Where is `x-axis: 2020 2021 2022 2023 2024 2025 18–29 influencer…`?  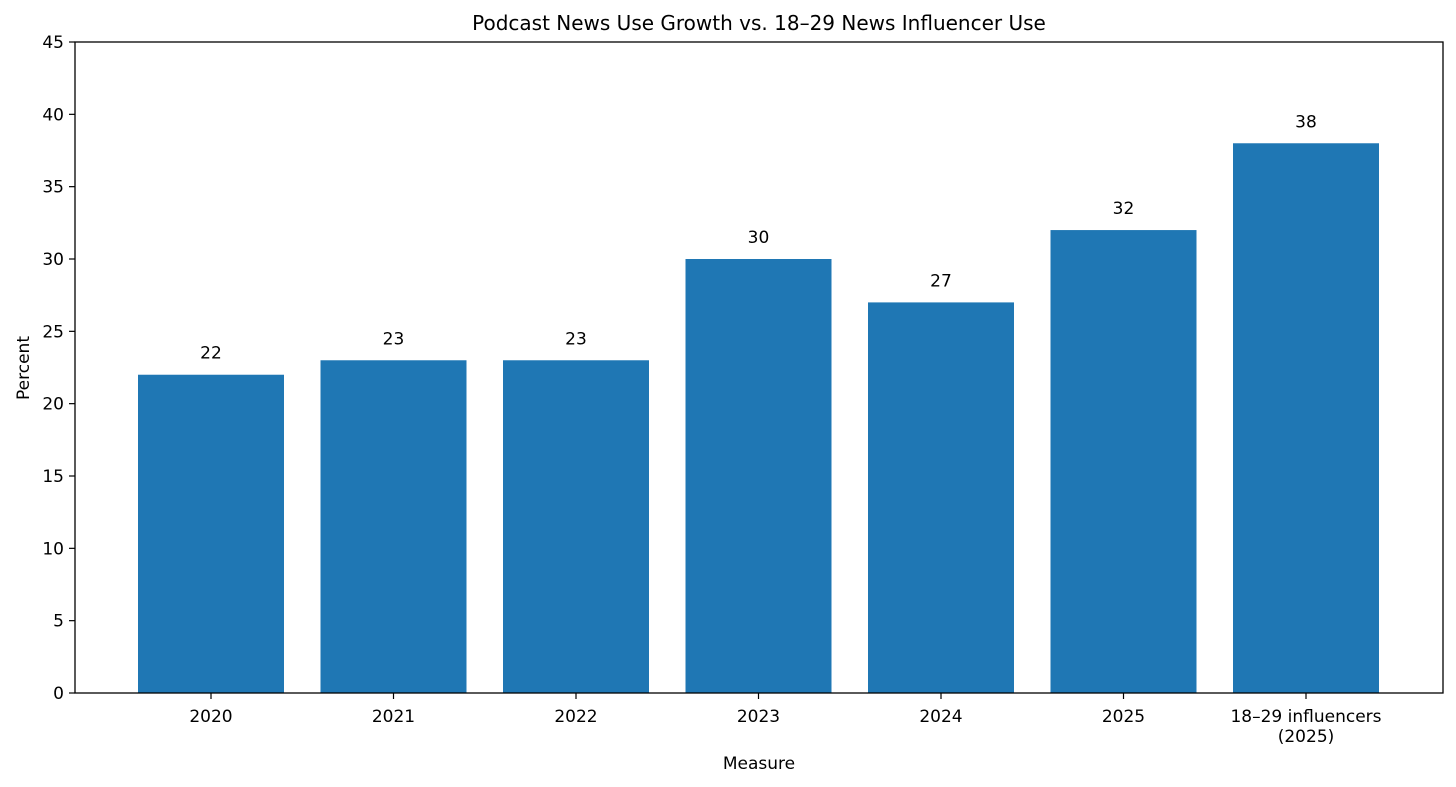 x-axis: 2020 2021 2022 2023 2024 2025 18–29 influencer… is located at coordinates (785, 720).